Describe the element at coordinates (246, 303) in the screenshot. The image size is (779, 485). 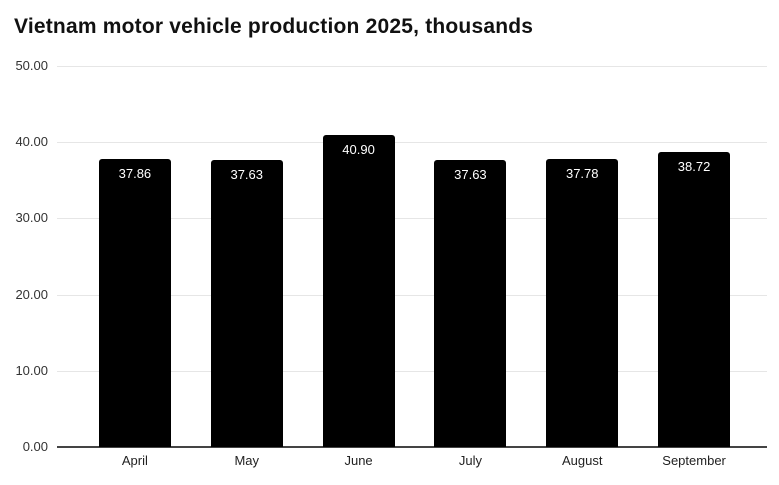
I see `bar-may: 37.63` at that location.